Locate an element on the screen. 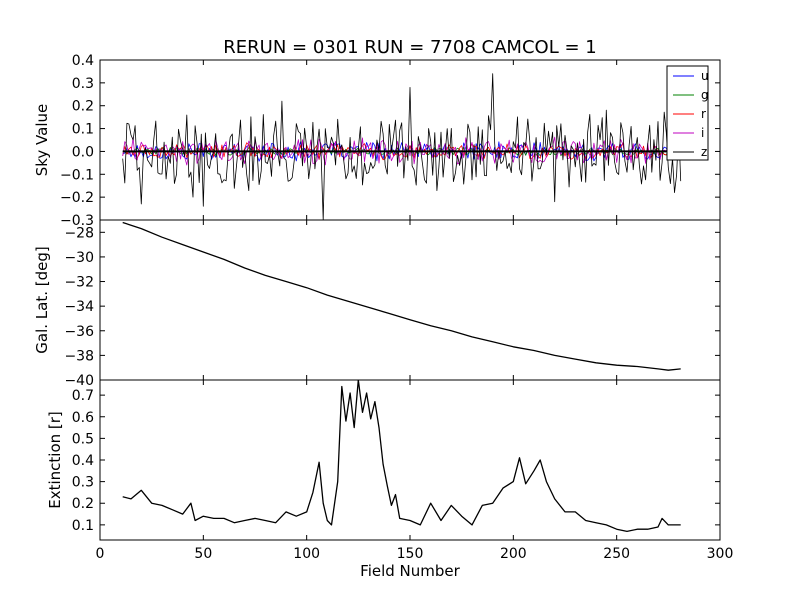 The height and width of the screenshot is (600, 800). y-tick-label-lat: −36 is located at coordinates (79, 332).